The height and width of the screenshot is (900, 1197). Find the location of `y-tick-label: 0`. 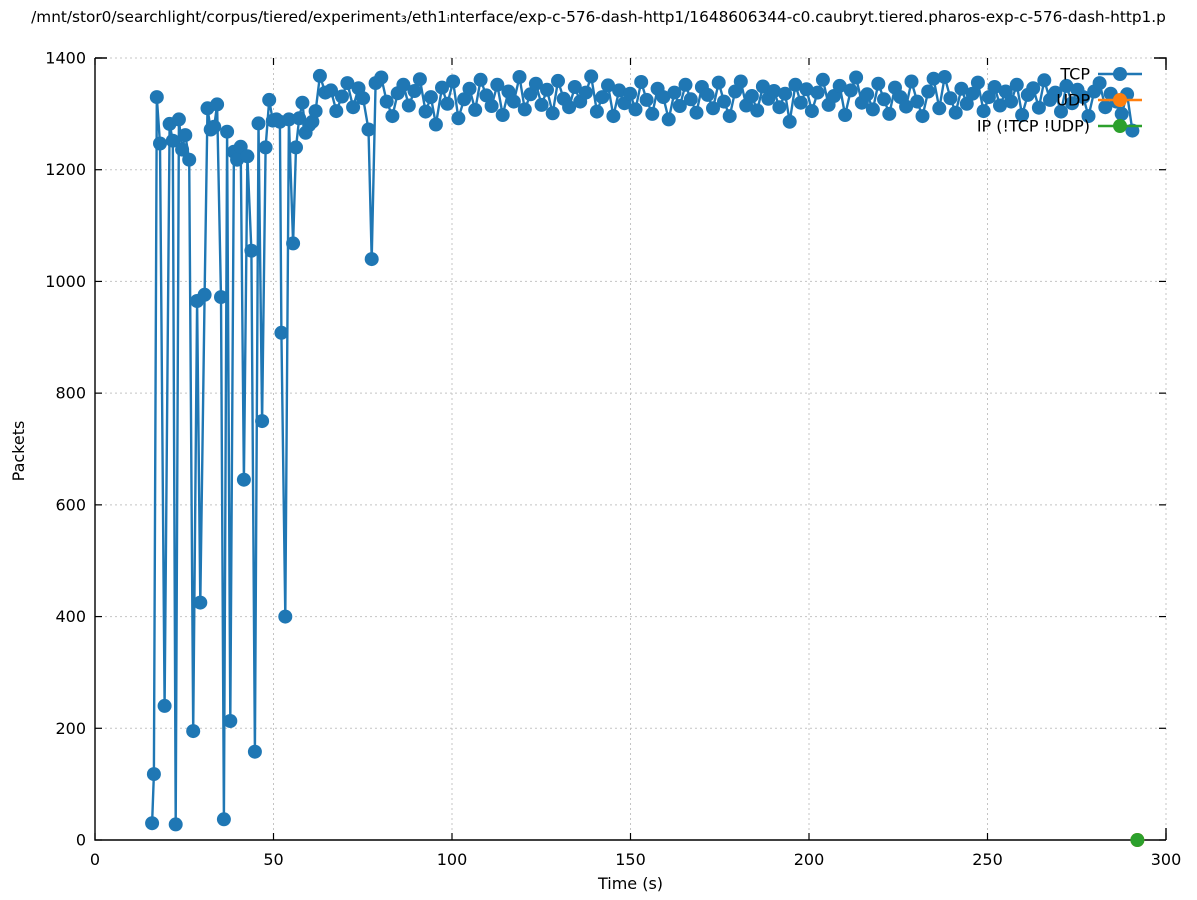

y-tick-label: 0 is located at coordinates (81, 840).